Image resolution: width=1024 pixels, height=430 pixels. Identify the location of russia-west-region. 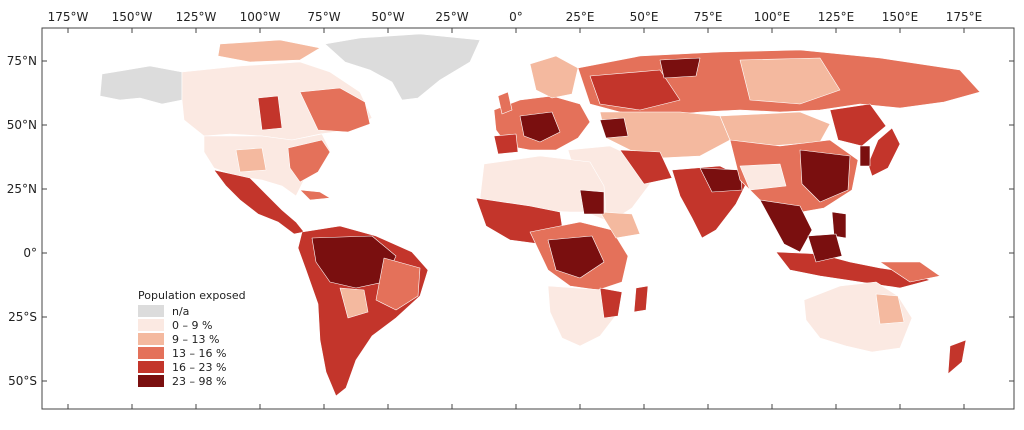
(635, 90).